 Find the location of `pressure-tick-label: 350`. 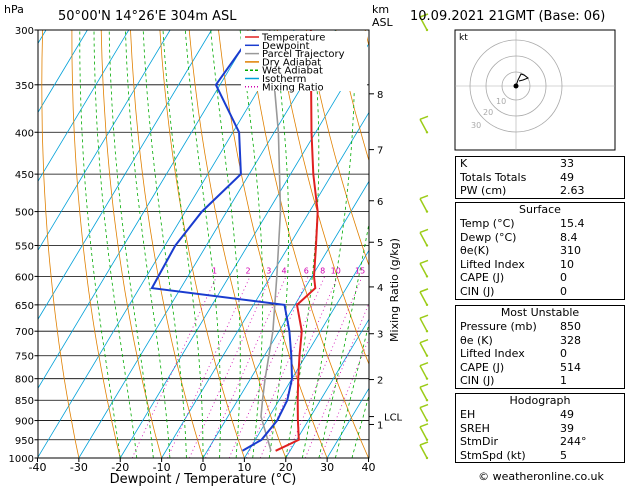

pressure-tick-label: 350 is located at coordinates (24, 86).